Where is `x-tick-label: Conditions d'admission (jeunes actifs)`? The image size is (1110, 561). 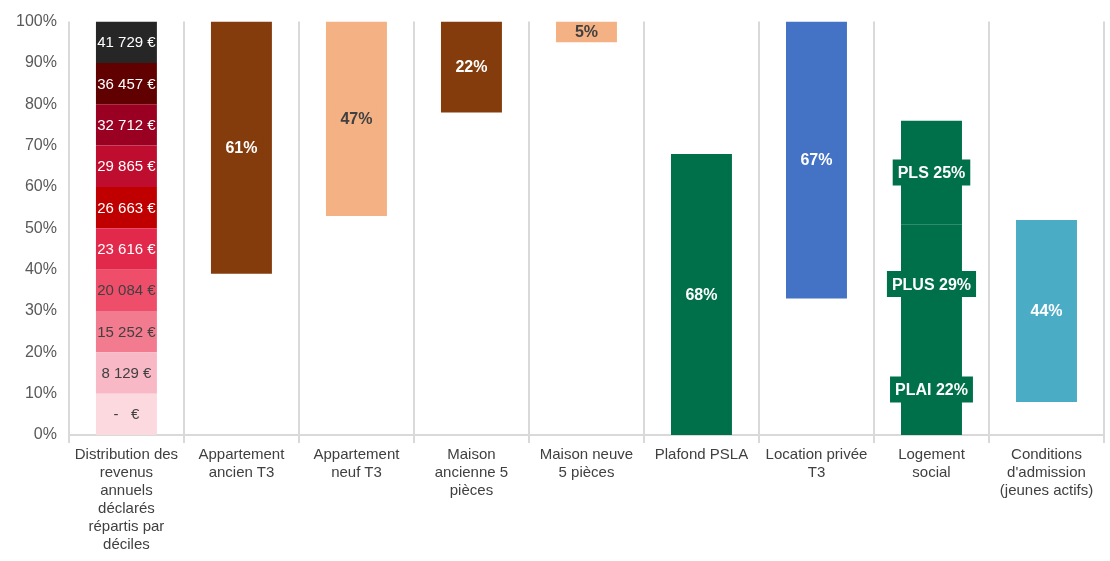
x-tick-label: Conditions d'admission (jeunes actifs) is located at coordinates (1046, 472).